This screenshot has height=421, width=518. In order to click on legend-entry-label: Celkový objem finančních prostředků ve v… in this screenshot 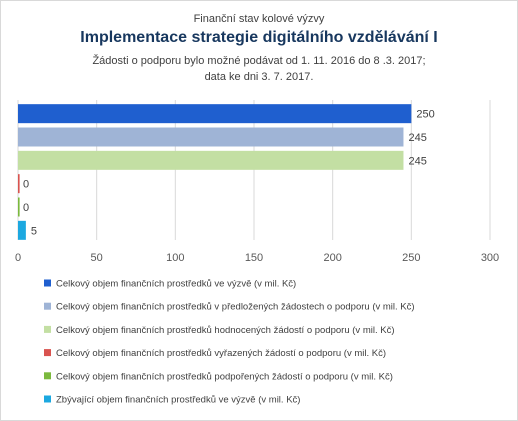, I will do `click(176, 284)`.